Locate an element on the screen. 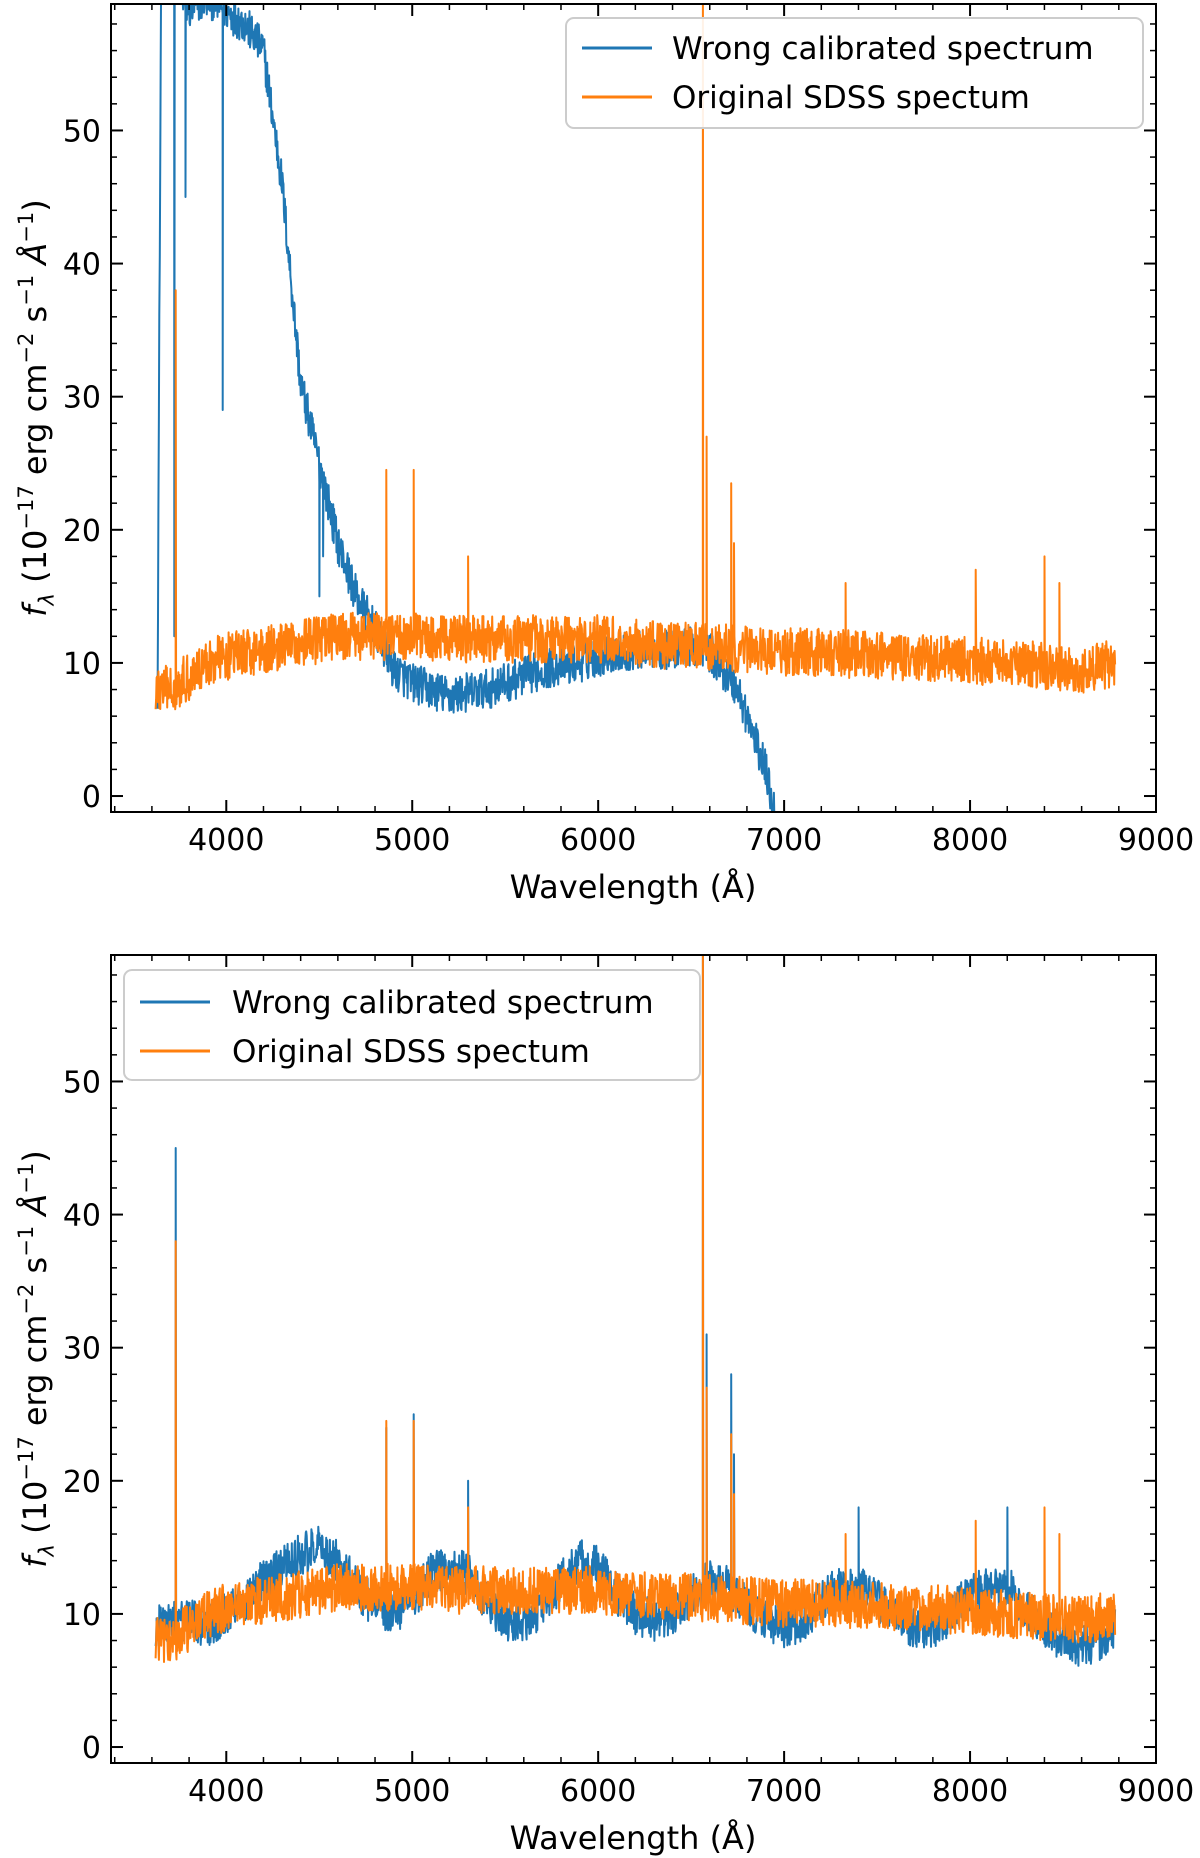 Image resolution: width=1200 pixels, height=1858 pixels. x-tick-label-top: 6000 is located at coordinates (598, 840).